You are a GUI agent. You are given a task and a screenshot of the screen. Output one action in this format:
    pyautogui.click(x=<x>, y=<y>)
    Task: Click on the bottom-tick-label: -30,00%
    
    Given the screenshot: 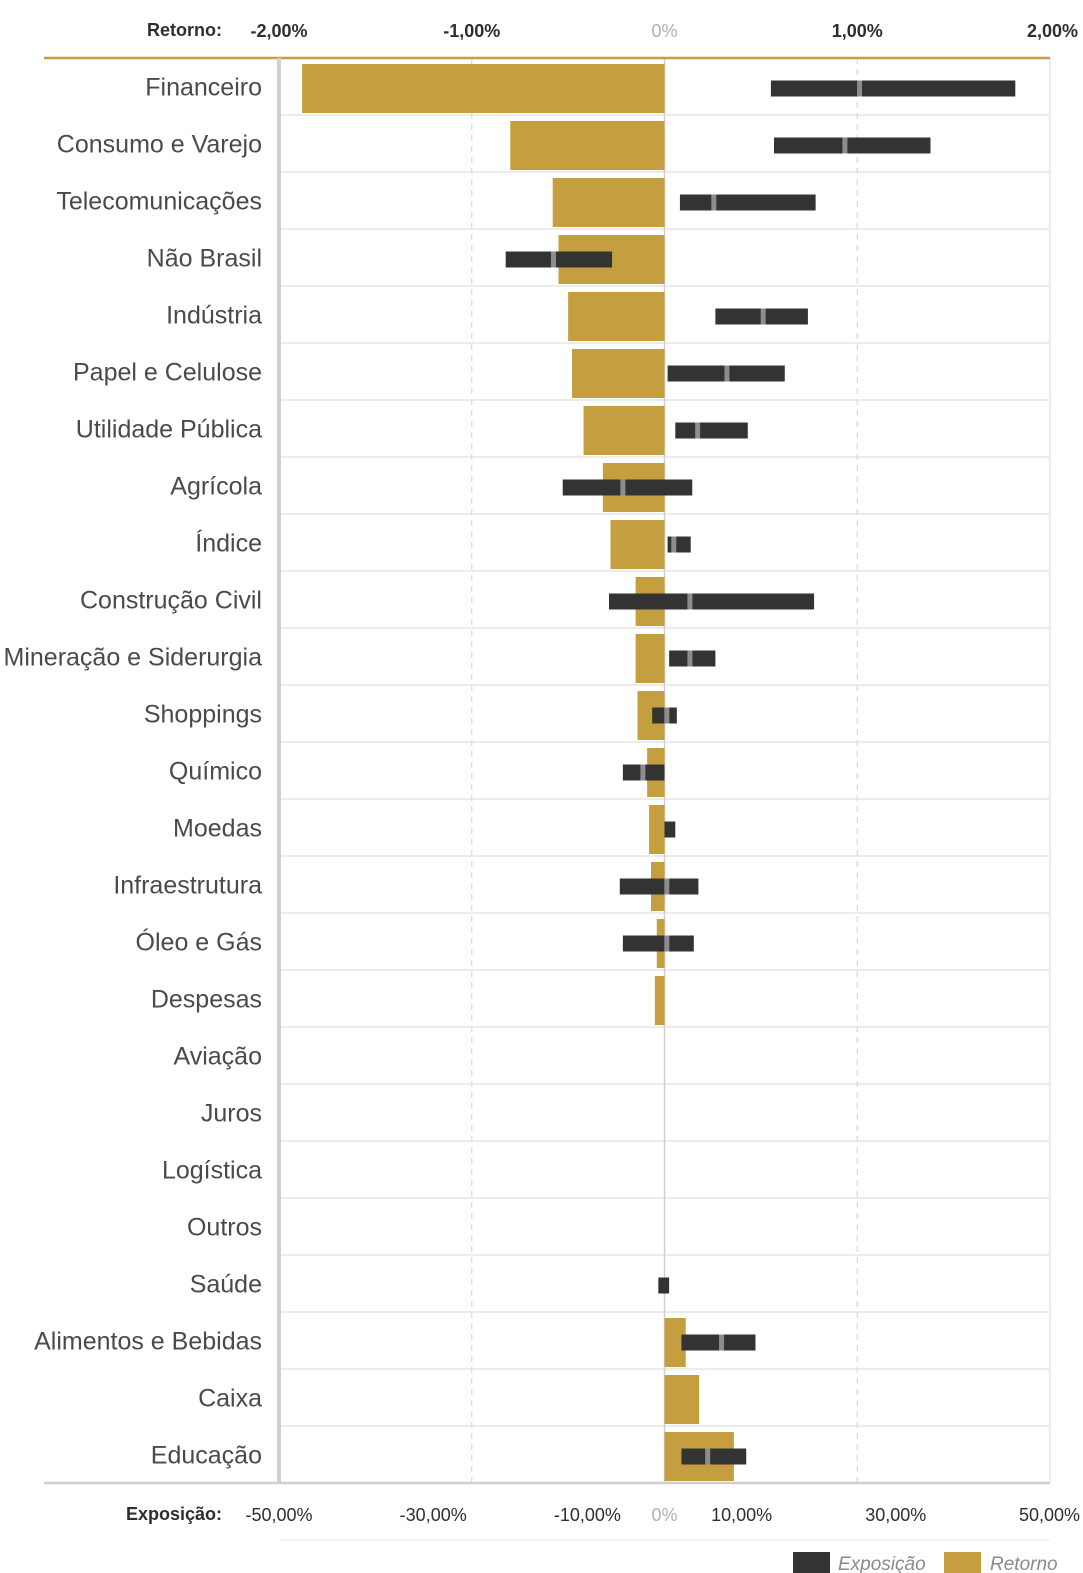 What is the action you would take?
    pyautogui.click(x=433, y=1515)
    